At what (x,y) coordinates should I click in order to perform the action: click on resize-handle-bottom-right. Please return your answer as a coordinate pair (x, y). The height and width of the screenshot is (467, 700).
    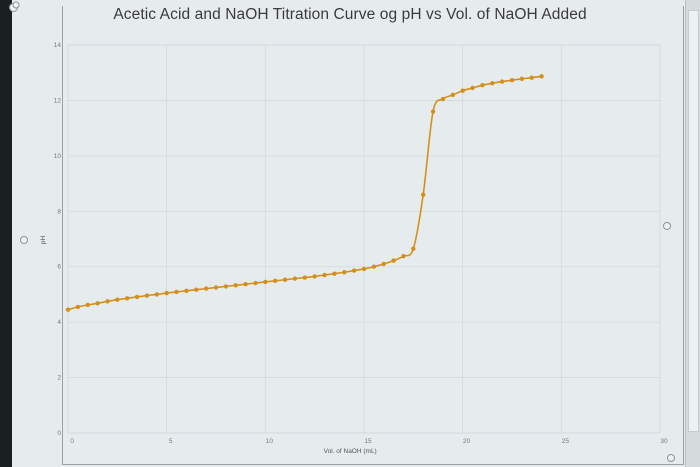
    Looking at the image, I should click on (671, 458).